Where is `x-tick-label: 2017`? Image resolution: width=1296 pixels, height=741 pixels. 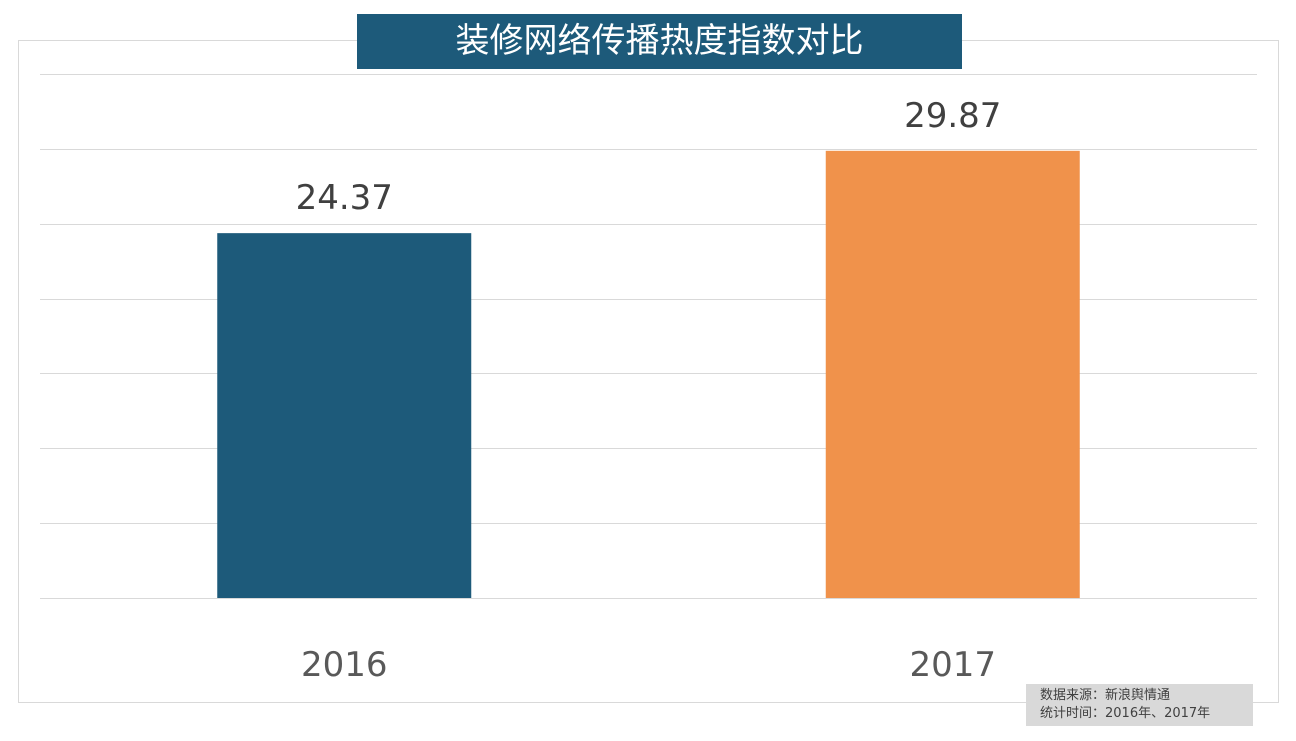 x-tick-label: 2017 is located at coordinates (952, 665).